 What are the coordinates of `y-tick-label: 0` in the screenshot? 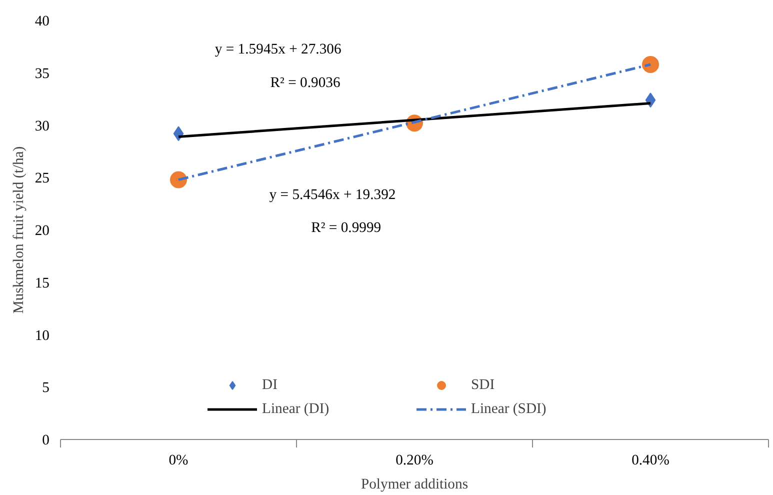 It's located at (46, 440).